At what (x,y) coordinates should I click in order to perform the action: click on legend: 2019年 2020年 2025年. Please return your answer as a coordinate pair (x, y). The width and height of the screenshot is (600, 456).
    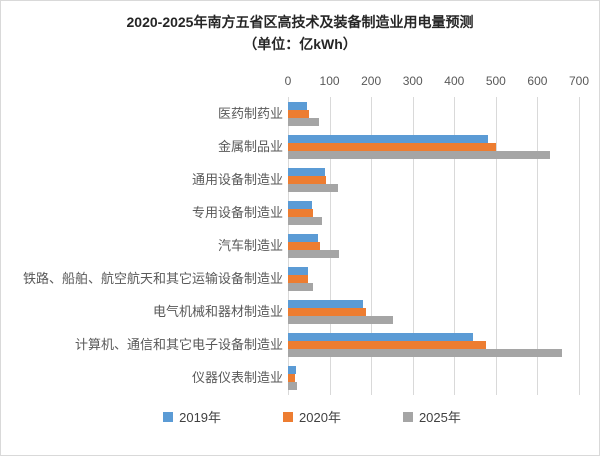
    Looking at the image, I should click on (300, 416).